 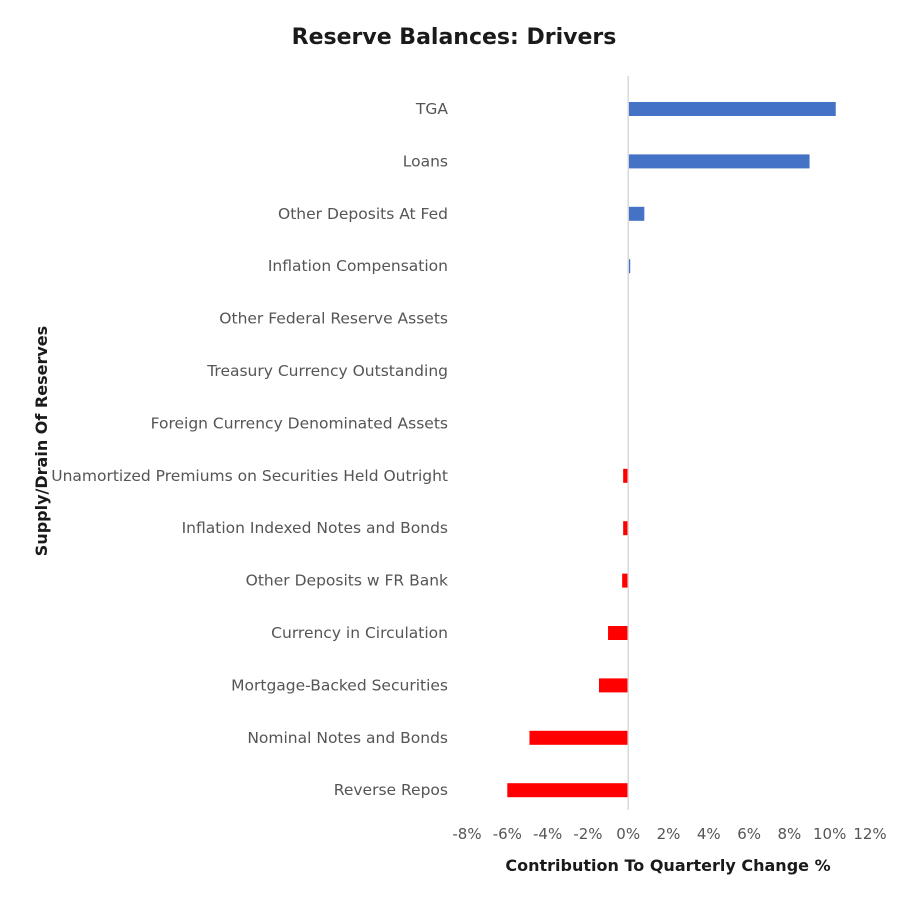 What do you see at coordinates (749, 834) in the screenshot?
I see `x-tick-label: 6%` at bounding box center [749, 834].